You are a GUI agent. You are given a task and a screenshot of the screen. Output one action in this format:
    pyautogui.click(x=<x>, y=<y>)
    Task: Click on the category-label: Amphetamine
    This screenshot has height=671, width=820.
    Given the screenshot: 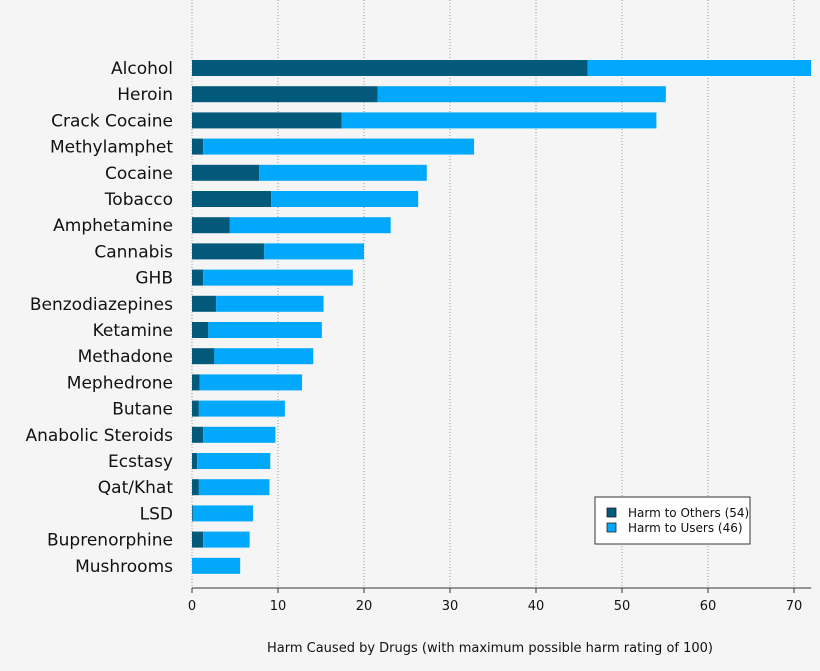 What is the action you would take?
    pyautogui.click(x=113, y=226)
    